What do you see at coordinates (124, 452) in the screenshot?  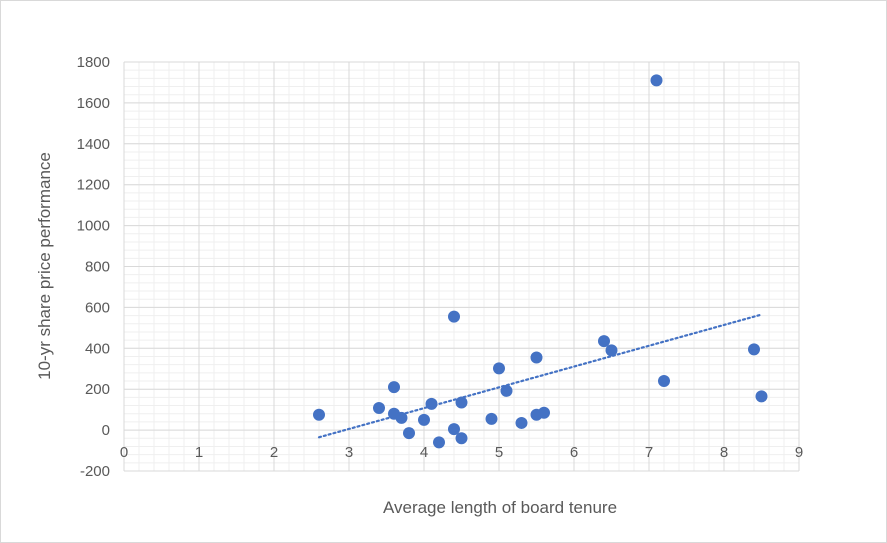 I see `x-tick-label: 0` at bounding box center [124, 452].